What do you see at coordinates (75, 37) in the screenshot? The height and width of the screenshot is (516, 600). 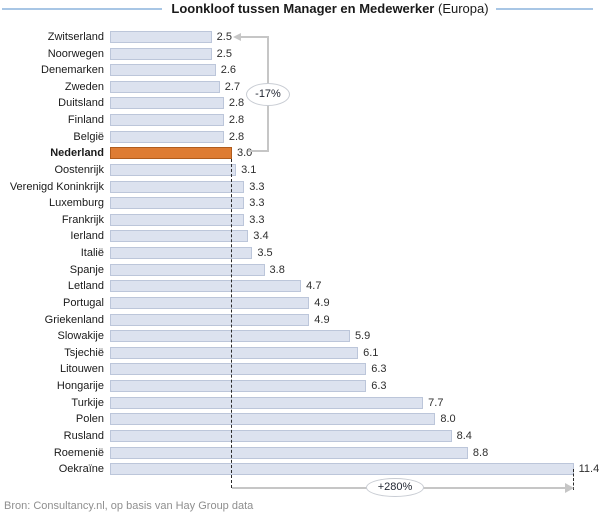 I see `country-label: Zwitserland` at bounding box center [75, 37].